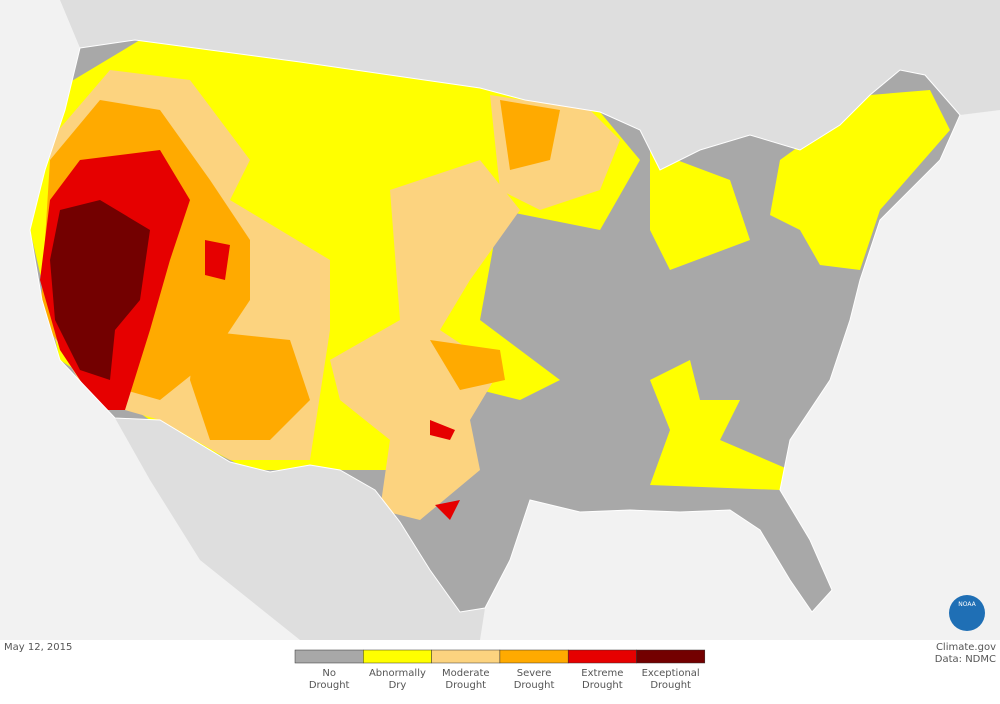 This screenshot has width=1000, height=704. Describe the element at coordinates (300, 529) in the screenshot. I see `mexico` at that location.